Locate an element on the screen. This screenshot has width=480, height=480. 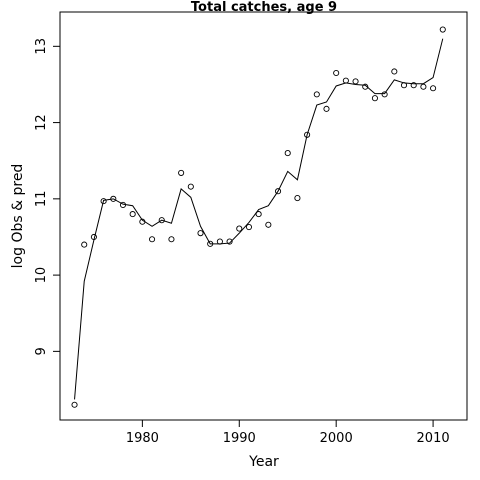
chart-title: Total catches, age 9 is located at coordinates (264, 7).